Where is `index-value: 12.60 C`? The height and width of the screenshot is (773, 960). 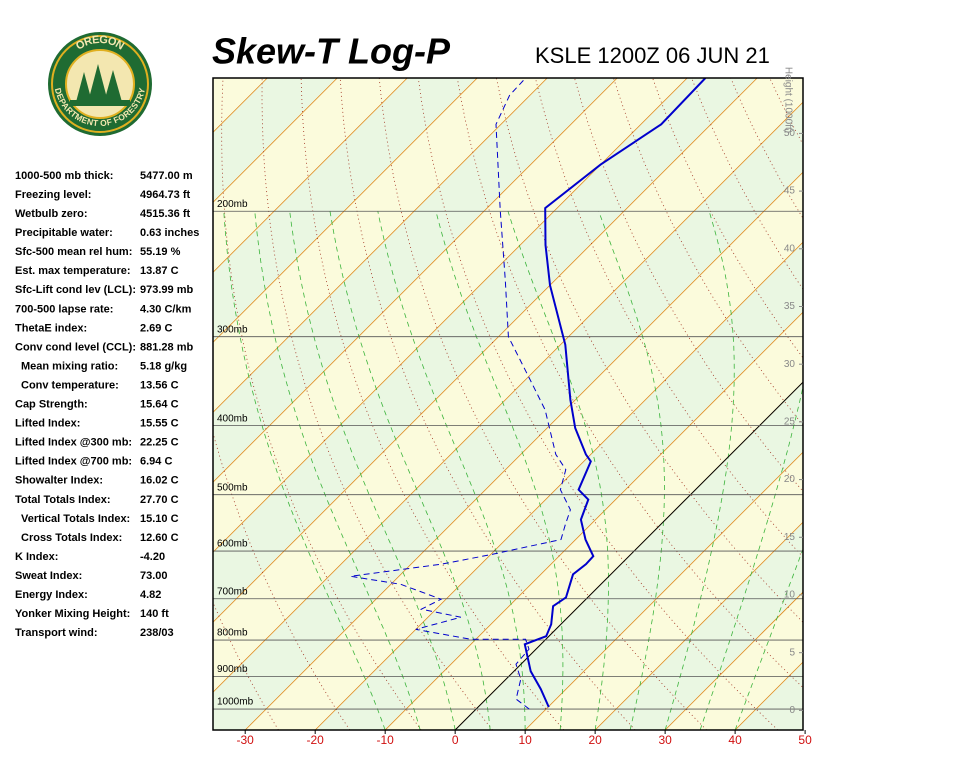
index-value: 12.60 C is located at coordinates (159, 538).